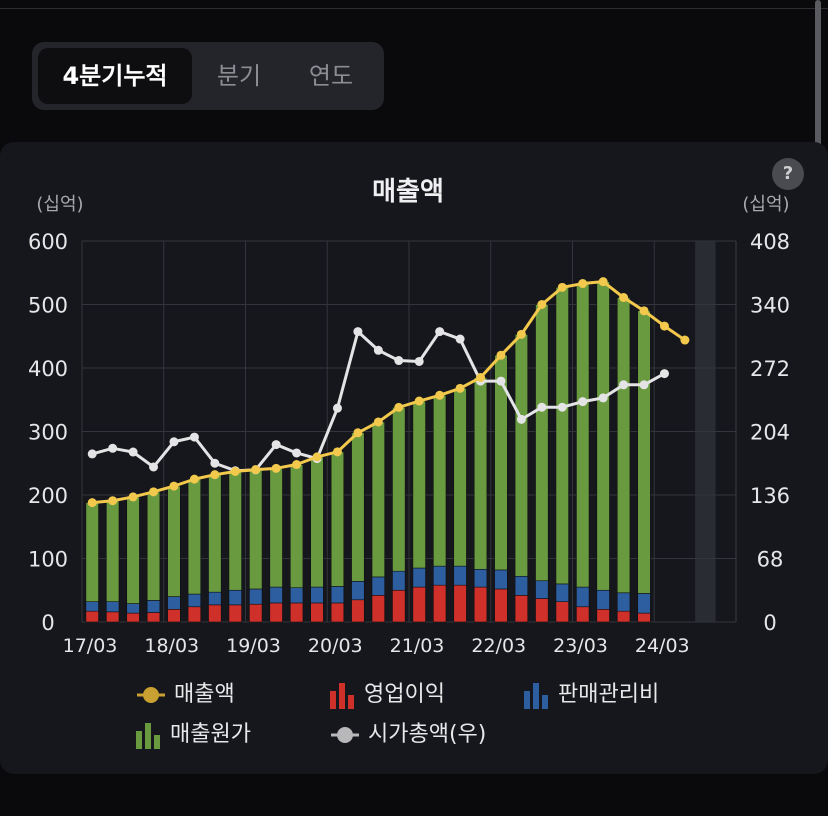 The height and width of the screenshot is (816, 828). Describe the element at coordinates (770, 433) in the screenshot. I see `y-tick-right: 204` at that location.